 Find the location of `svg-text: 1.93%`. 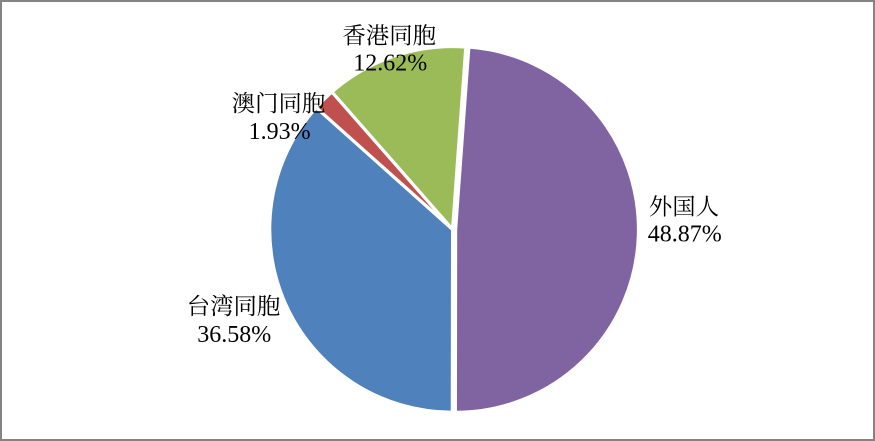

svg-text: 1.93% is located at coordinates (280, 132).